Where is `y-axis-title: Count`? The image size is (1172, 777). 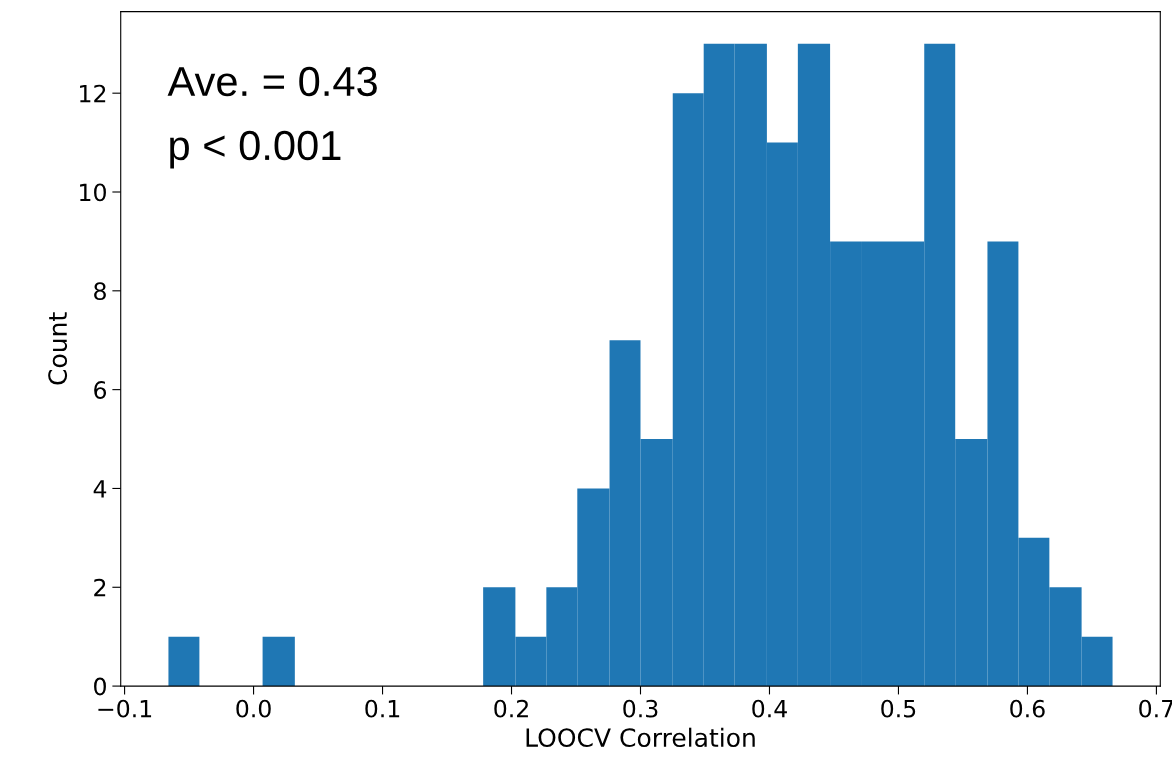
y-axis-title: Count is located at coordinates (58, 348).